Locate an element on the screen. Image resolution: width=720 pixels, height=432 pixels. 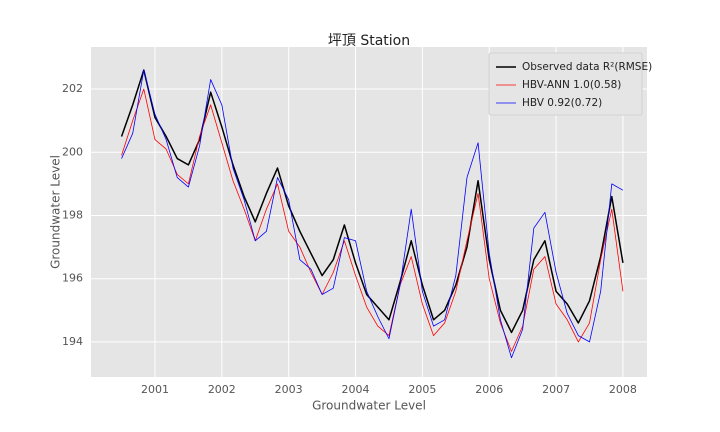
legend-label: HBV 0.92(0.72) is located at coordinates (562, 103).